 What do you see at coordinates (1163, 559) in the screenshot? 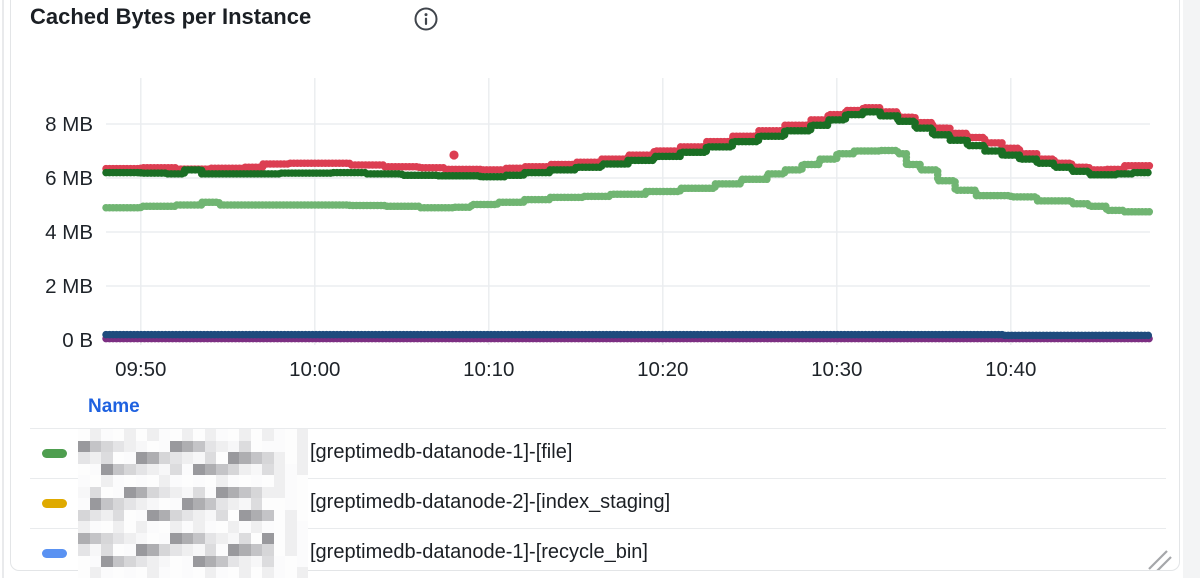
I see `panel-resize-handle` at bounding box center [1163, 559].